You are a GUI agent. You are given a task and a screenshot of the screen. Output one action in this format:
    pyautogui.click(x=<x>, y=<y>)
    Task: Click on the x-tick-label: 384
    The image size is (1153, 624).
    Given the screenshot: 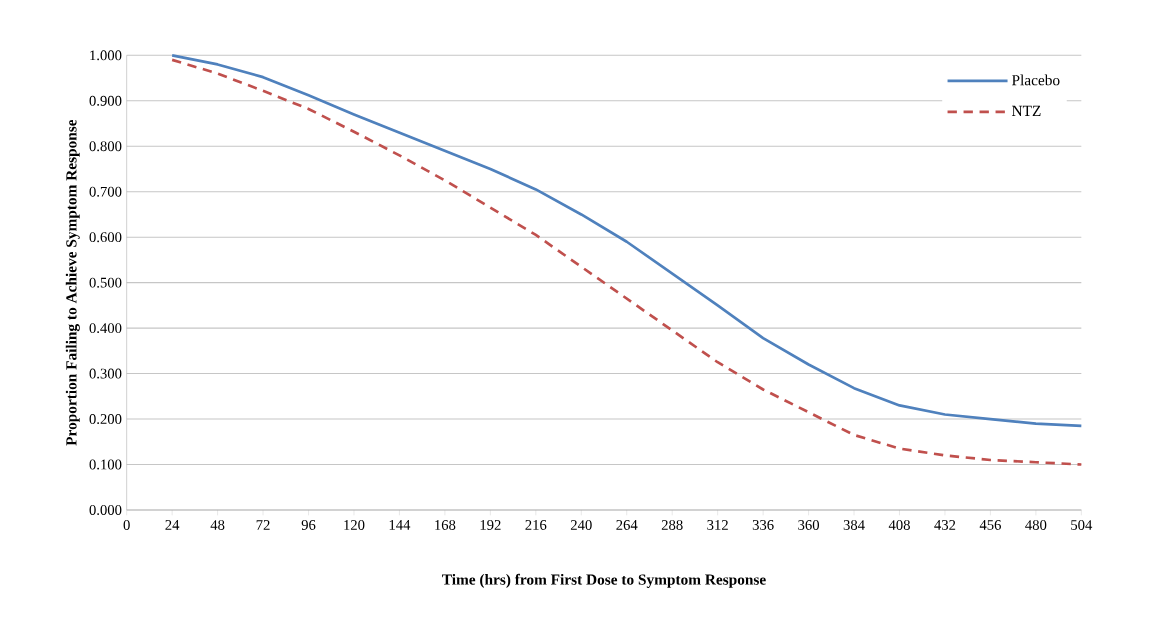 What is the action you would take?
    pyautogui.click(x=854, y=525)
    